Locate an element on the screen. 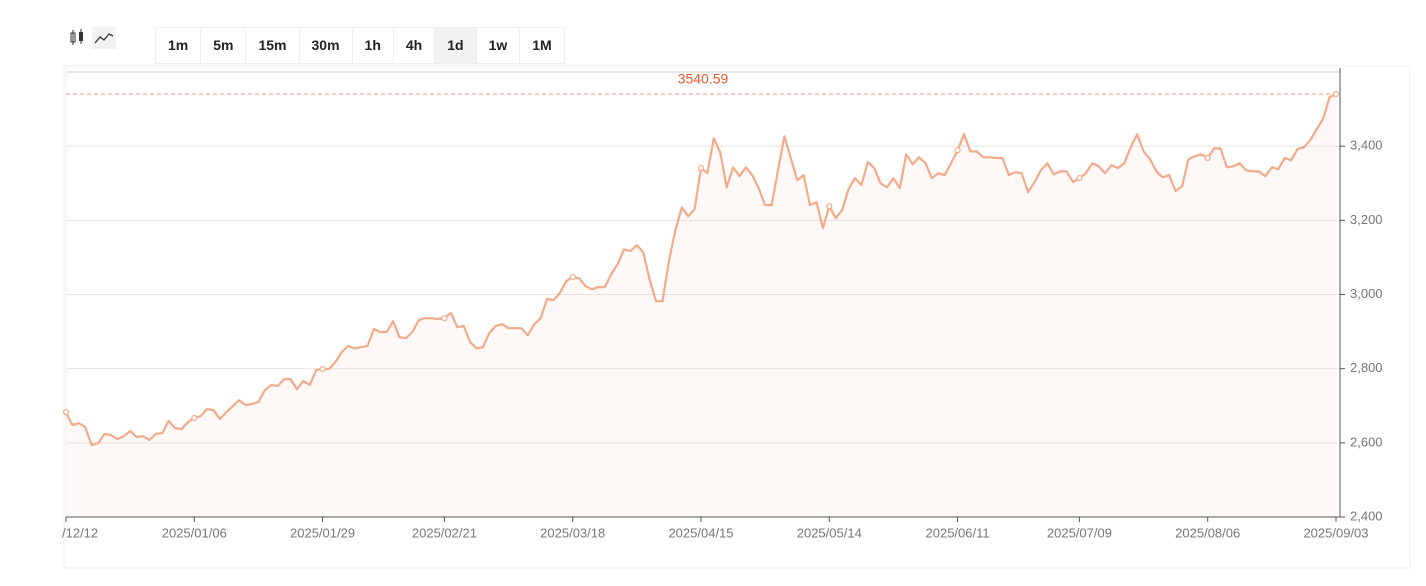 This screenshot has width=1426, height=586. y-tick-label: 2,800 is located at coordinates (1366, 367).